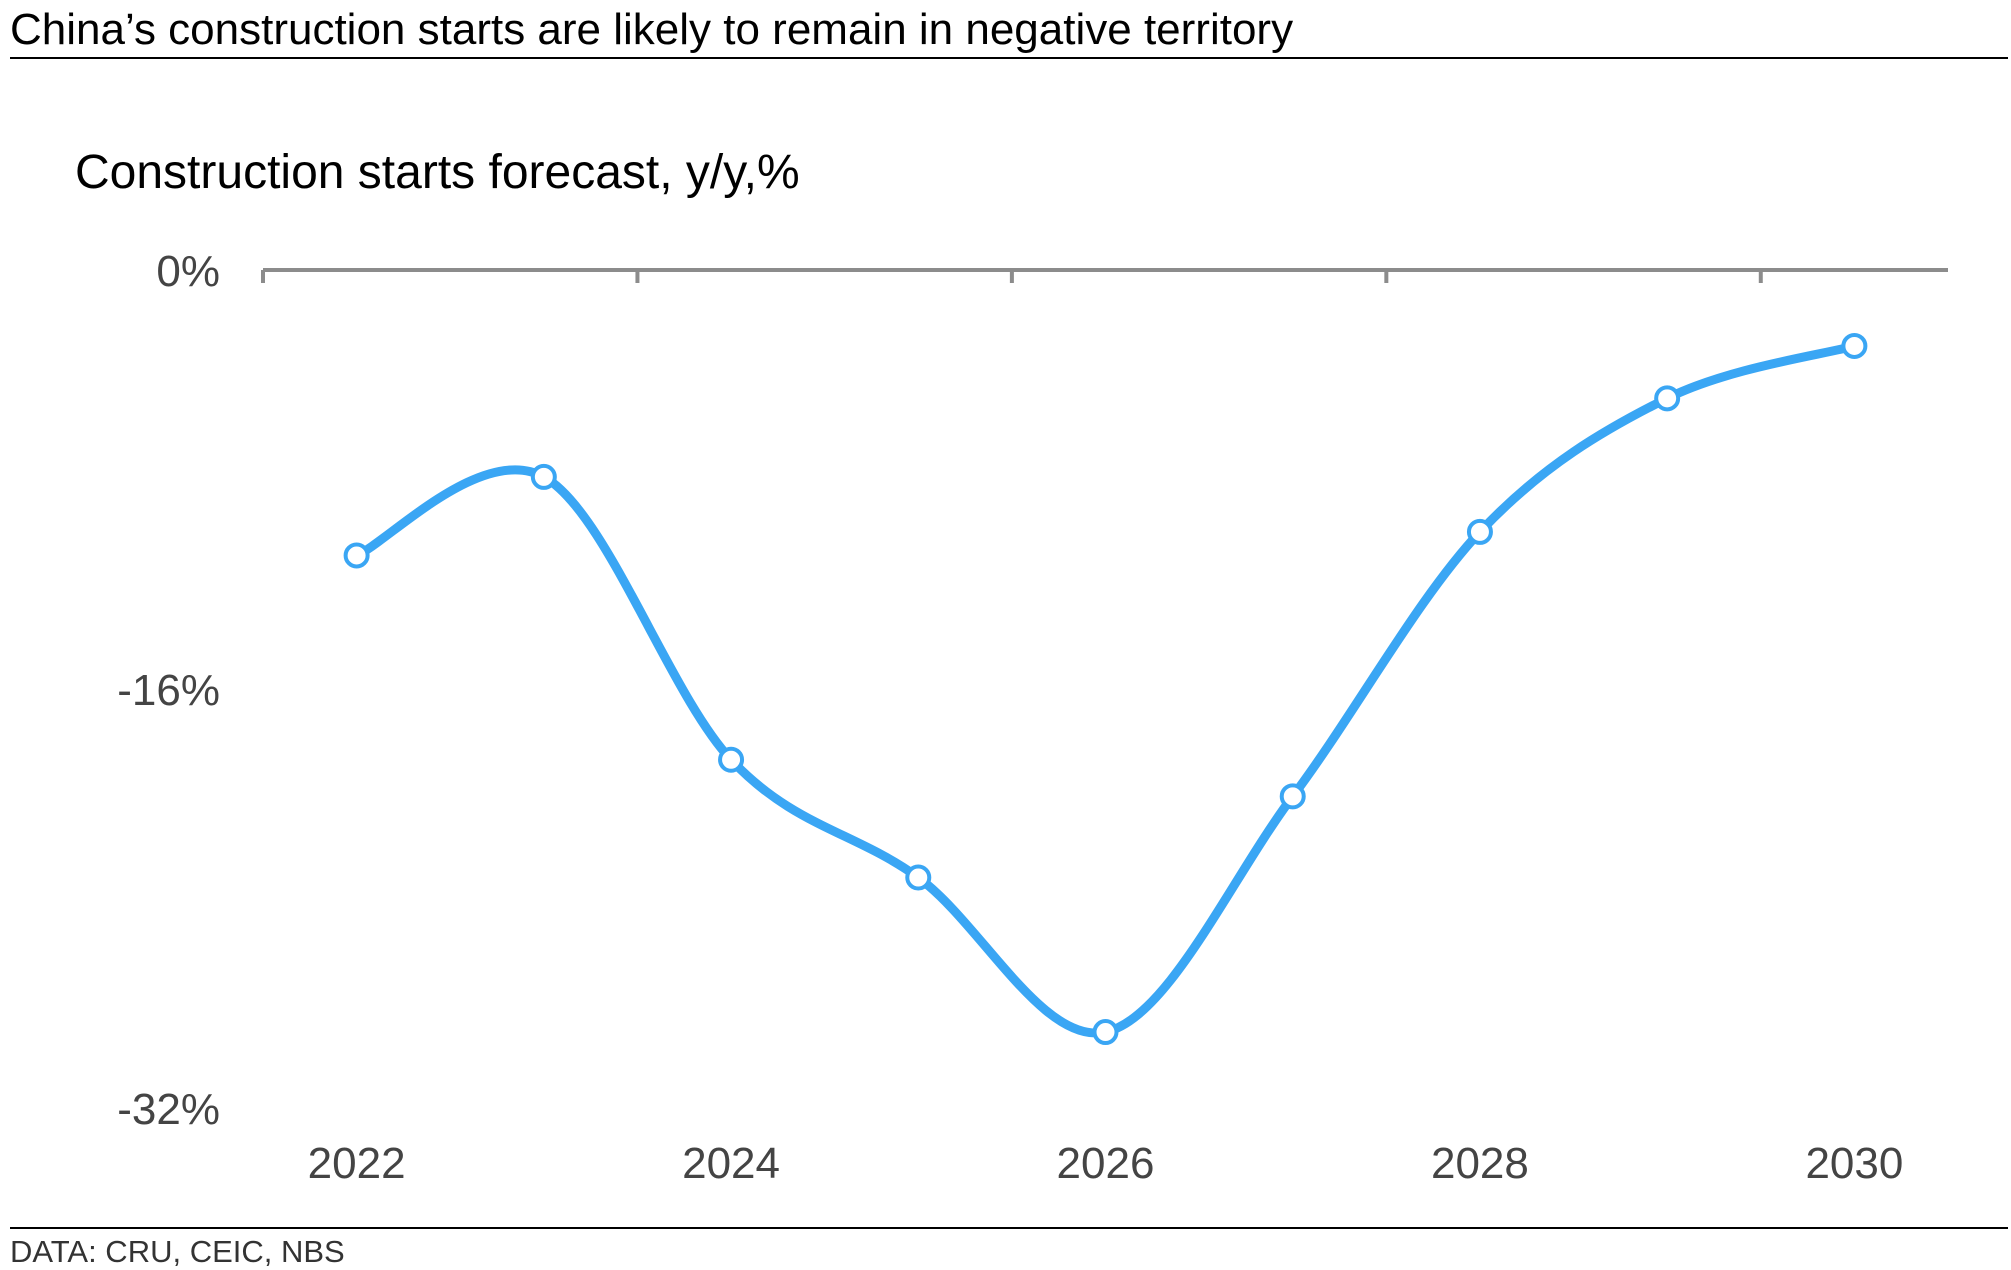 The image size is (2011, 1270). Describe the element at coordinates (188, 271) in the screenshot. I see `y-tick-label: 0%` at that location.